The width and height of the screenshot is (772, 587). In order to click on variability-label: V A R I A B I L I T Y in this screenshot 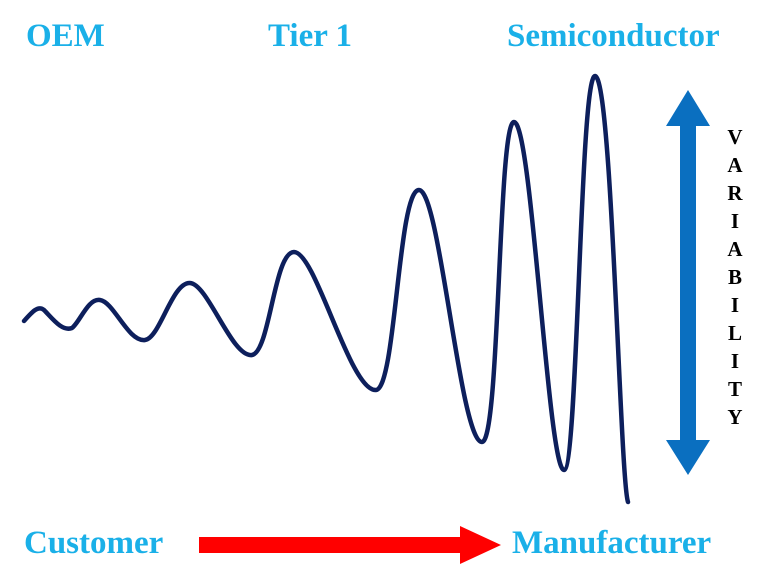, I will do `click(735, 281)`.